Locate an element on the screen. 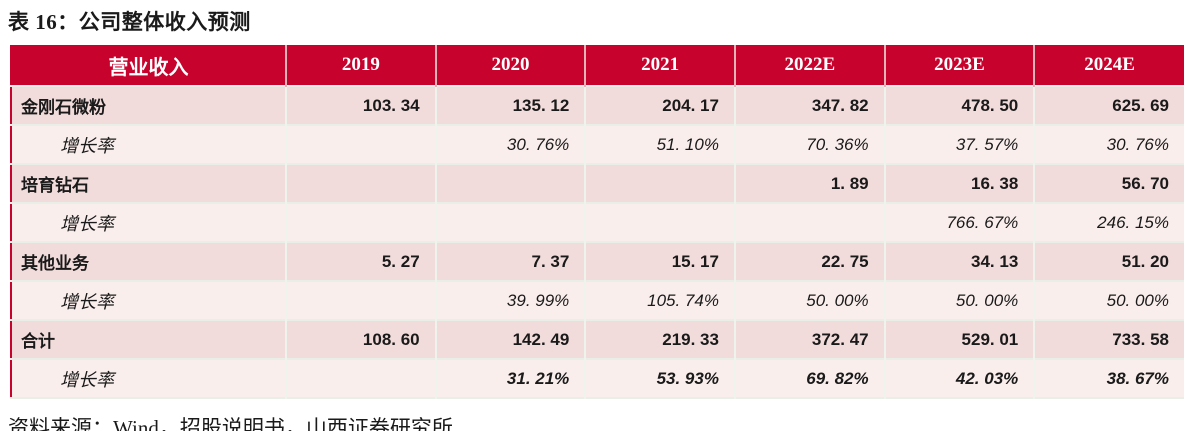 The width and height of the screenshot is (1192, 431). table-cell: 69. 82% is located at coordinates (810, 378).